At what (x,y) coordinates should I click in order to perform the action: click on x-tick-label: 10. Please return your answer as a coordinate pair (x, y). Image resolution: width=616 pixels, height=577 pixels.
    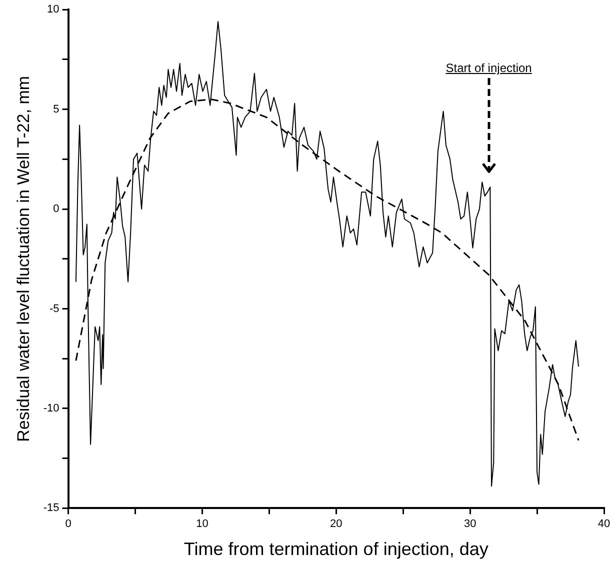
    Looking at the image, I should click on (202, 524).